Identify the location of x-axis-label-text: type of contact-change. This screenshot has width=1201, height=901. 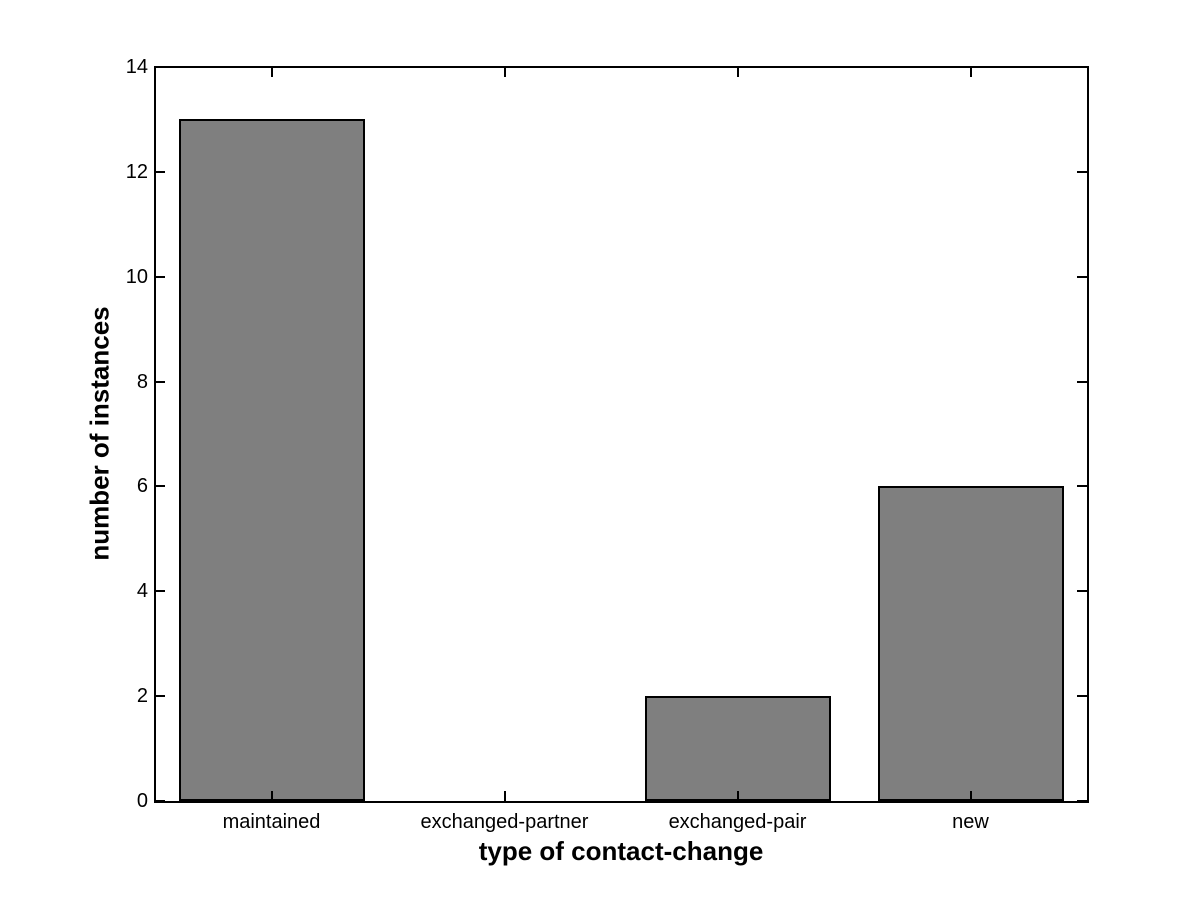
(621, 851).